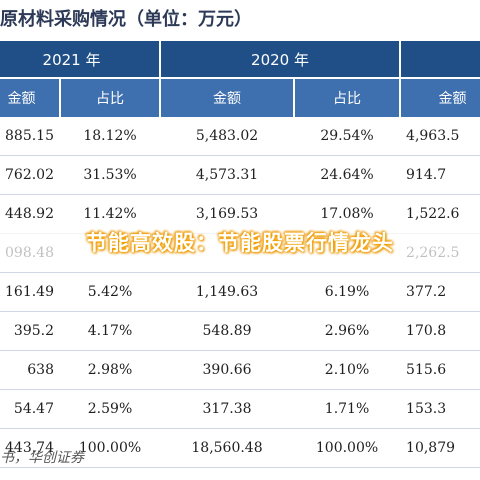 The width and height of the screenshot is (480, 480). What do you see at coordinates (110, 409) in the screenshot?
I see `table-cell: 2.59%` at bounding box center [110, 409].